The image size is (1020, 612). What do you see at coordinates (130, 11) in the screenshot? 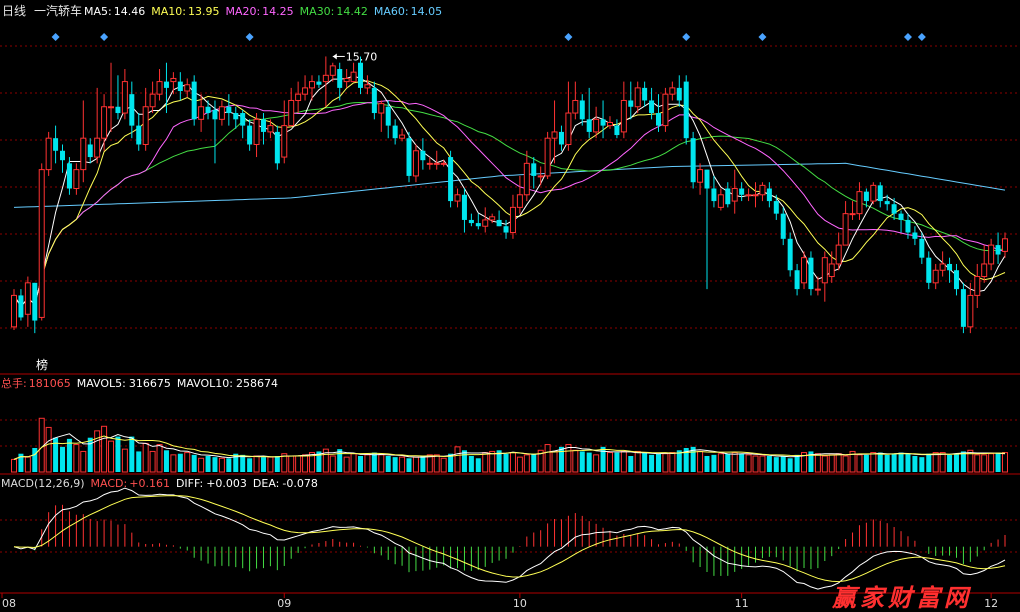
I see `ma-legend-value: 14.46` at bounding box center [130, 11].